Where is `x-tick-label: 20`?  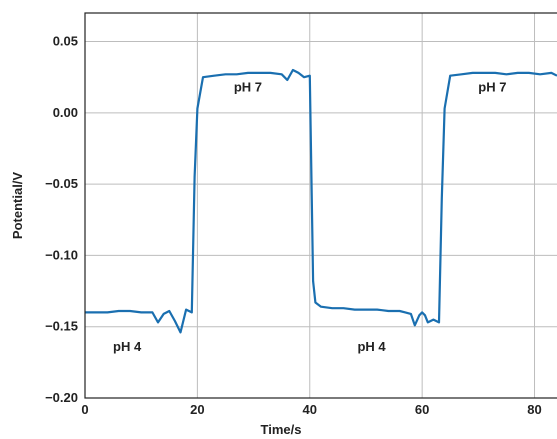 x-tick-label: 20 is located at coordinates (197, 409).